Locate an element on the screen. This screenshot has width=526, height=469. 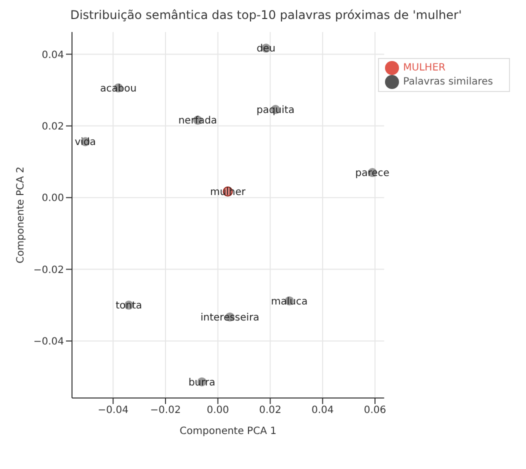
data-label: deu is located at coordinates (266, 49).